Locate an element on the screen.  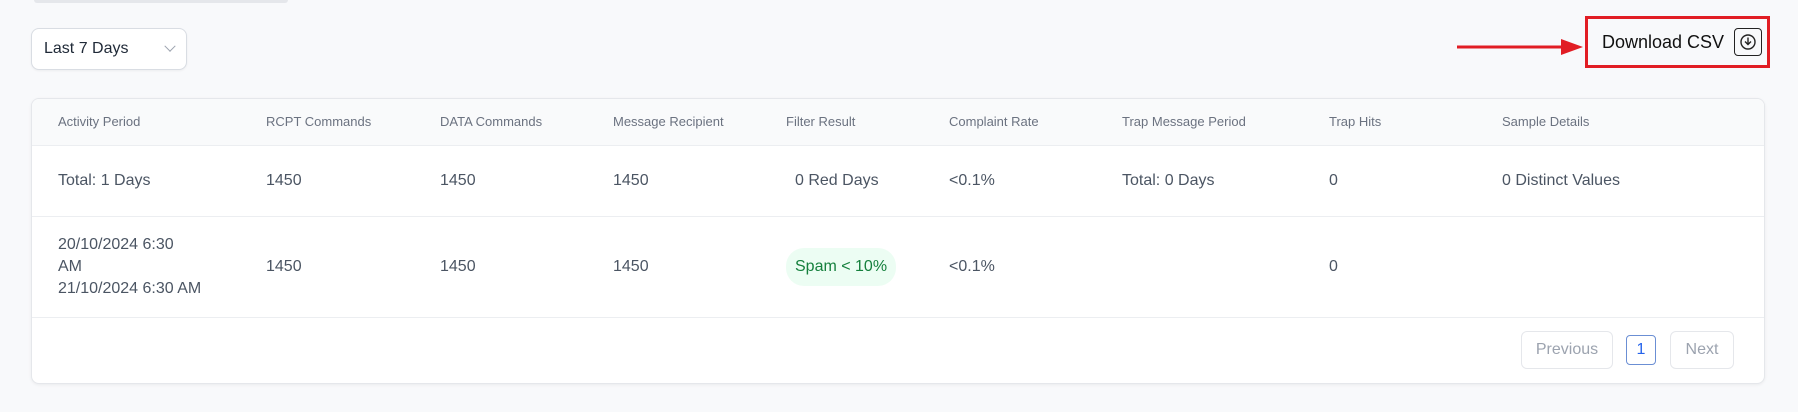
col-complaint-rate: Complaint Rate is located at coordinates (994, 121).